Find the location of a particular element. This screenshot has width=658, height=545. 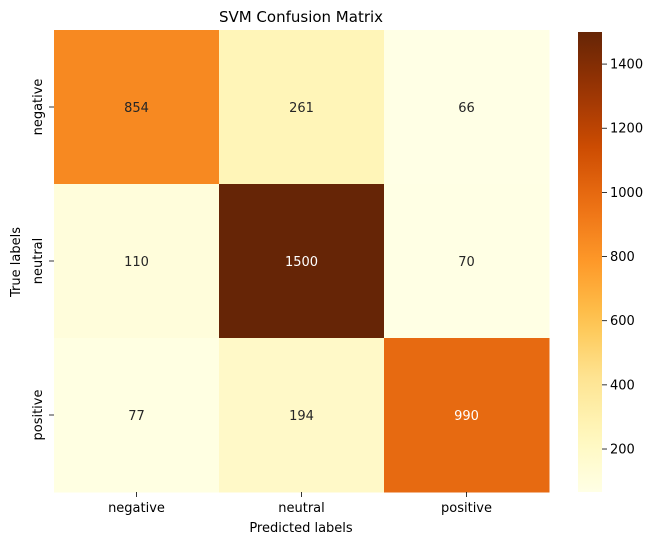

y-axis-label: True labels is located at coordinates (16, 262).